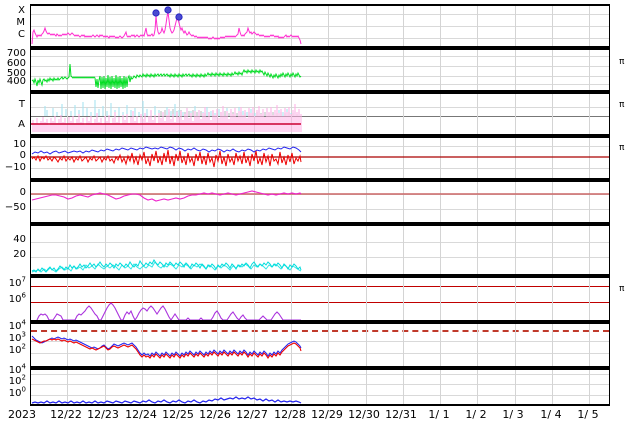  Describe the element at coordinates (320, 26) in the screenshot. I see `panel-xray-flux` at that location.